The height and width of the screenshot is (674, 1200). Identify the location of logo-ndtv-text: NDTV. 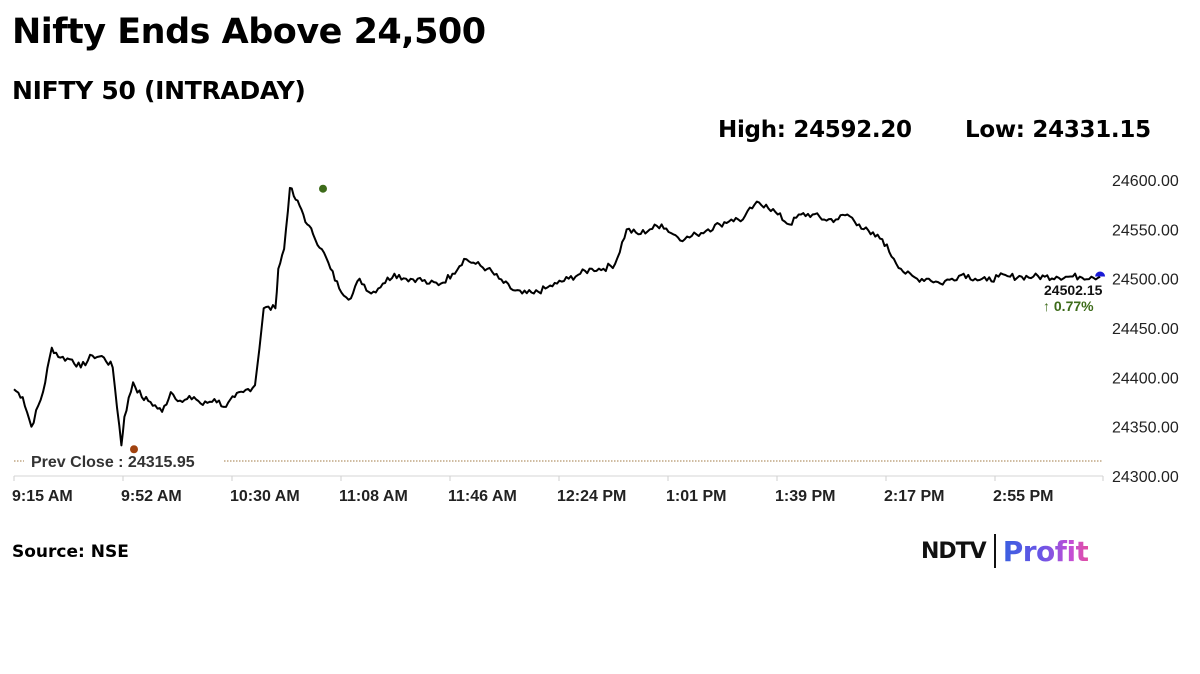
(954, 551).